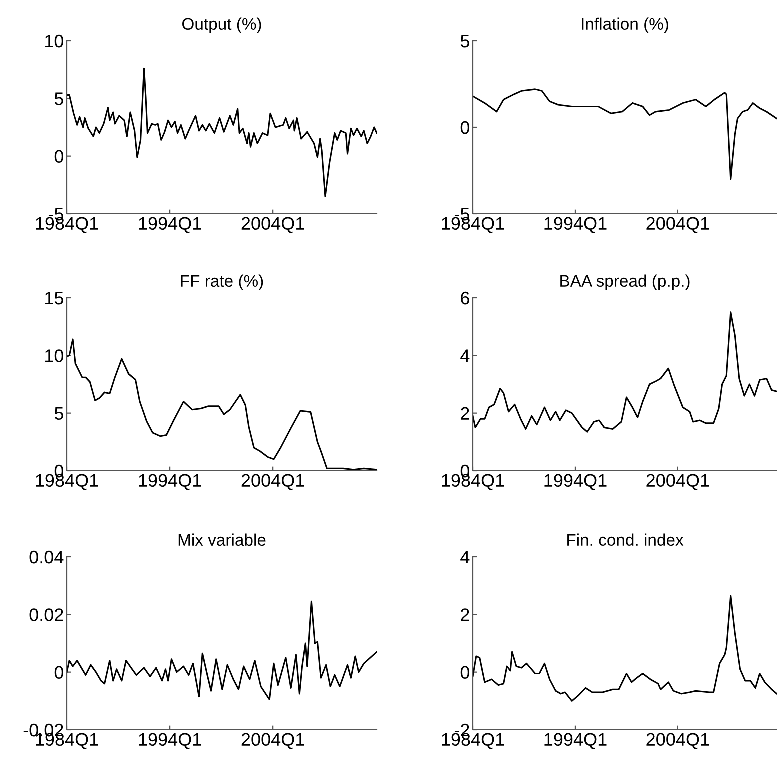 The height and width of the screenshot is (764, 777). I want to click on chart-title: Output (%), so click(222, 26).